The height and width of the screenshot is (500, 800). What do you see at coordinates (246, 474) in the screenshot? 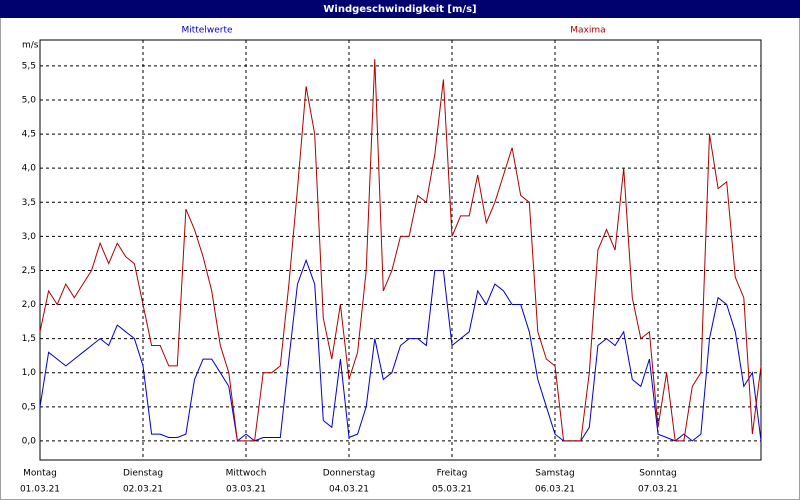
I see `x-tick-label: Mittwoch` at bounding box center [246, 474].